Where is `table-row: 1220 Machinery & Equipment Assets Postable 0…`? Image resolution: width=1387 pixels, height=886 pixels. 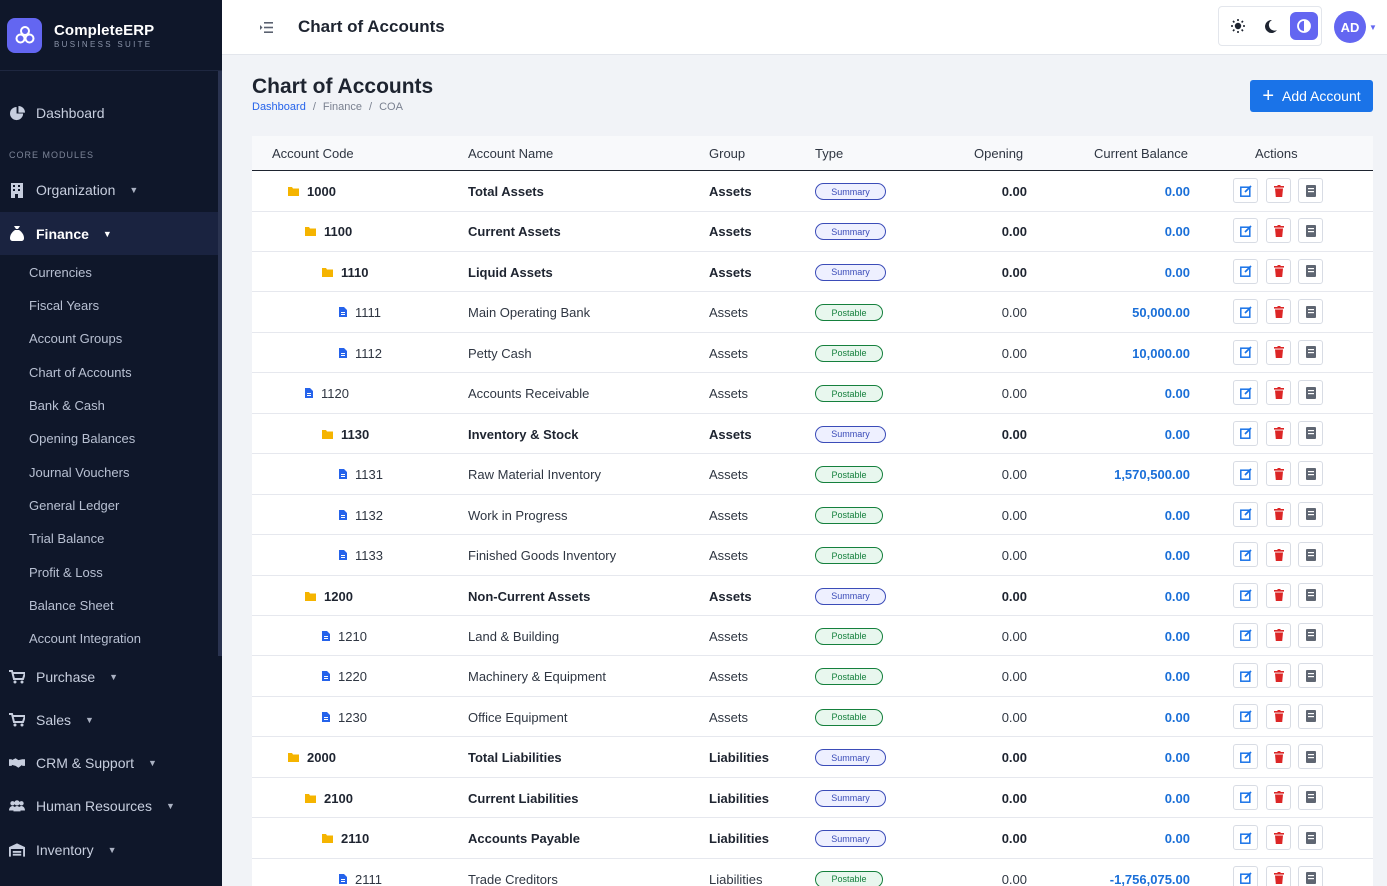
table-row: 1220 Machinery & Equipment Assets Postable 0… is located at coordinates (812, 676).